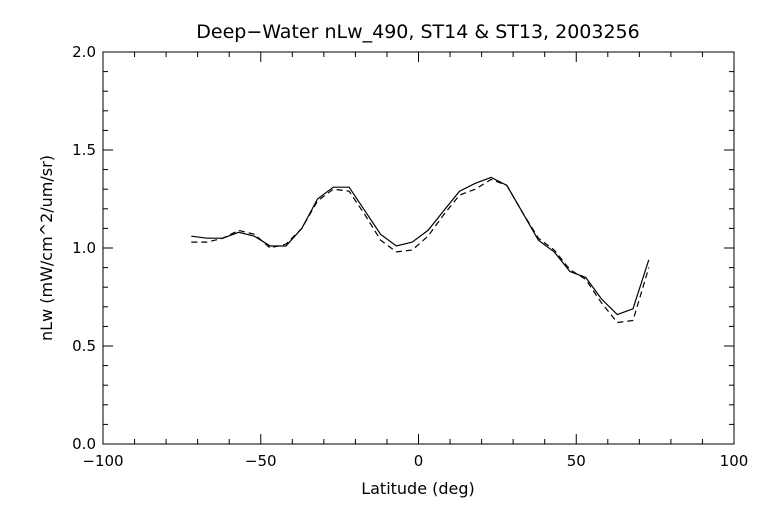 The image size is (768, 512). Describe the element at coordinates (84, 52) in the screenshot. I see `y-tick-label: 2.0` at that location.